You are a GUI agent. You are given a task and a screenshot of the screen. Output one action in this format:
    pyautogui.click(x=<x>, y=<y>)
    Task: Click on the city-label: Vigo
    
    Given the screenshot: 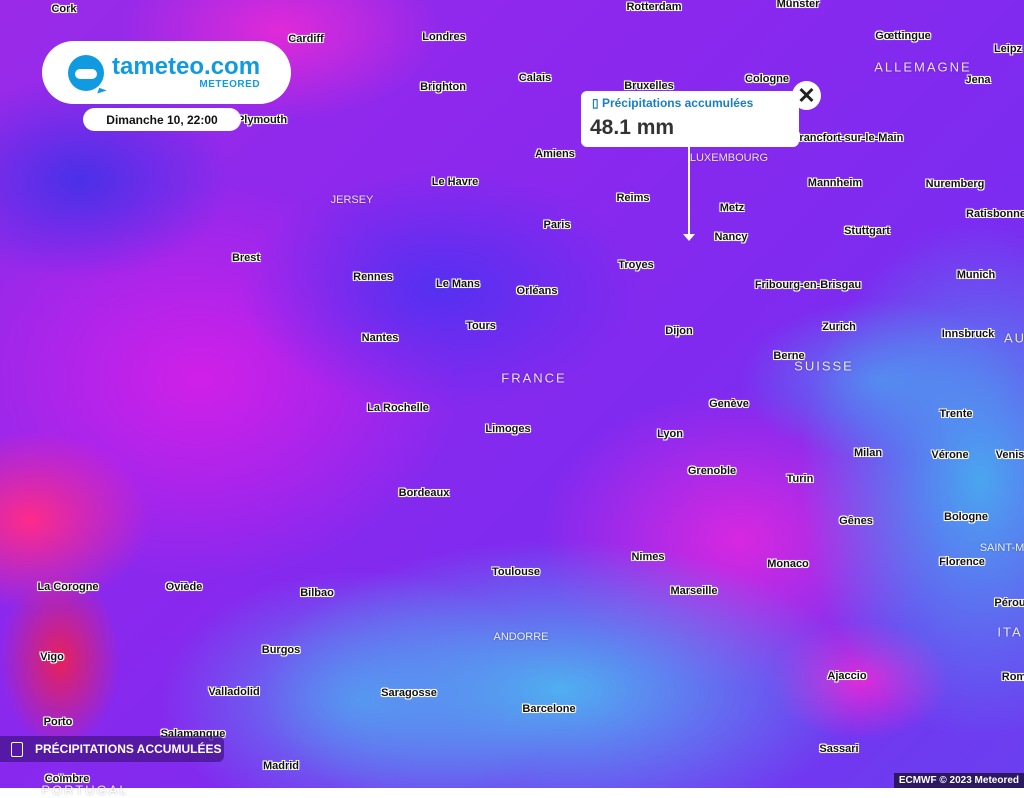 What is the action you would take?
    pyautogui.click(x=52, y=657)
    